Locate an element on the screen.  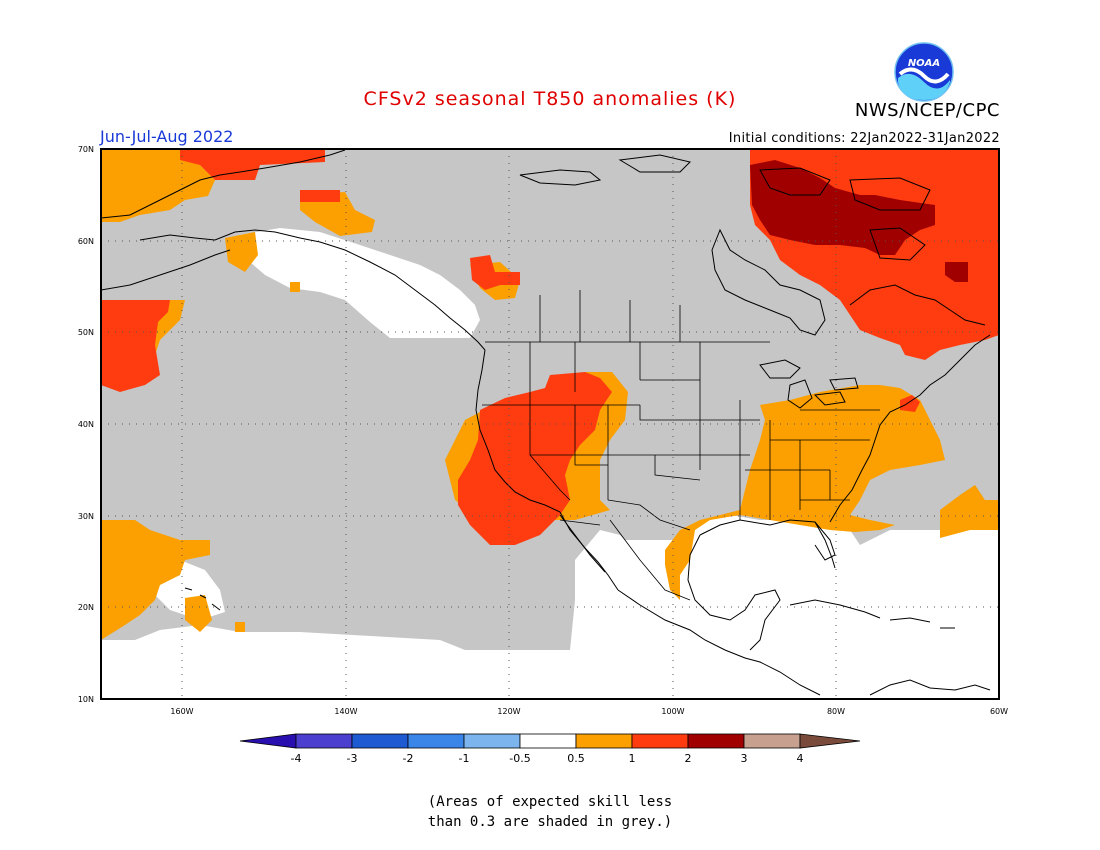
initial-conditions: Initial conditions: 22Jan2022-31Jan2022 is located at coordinates (864, 138).